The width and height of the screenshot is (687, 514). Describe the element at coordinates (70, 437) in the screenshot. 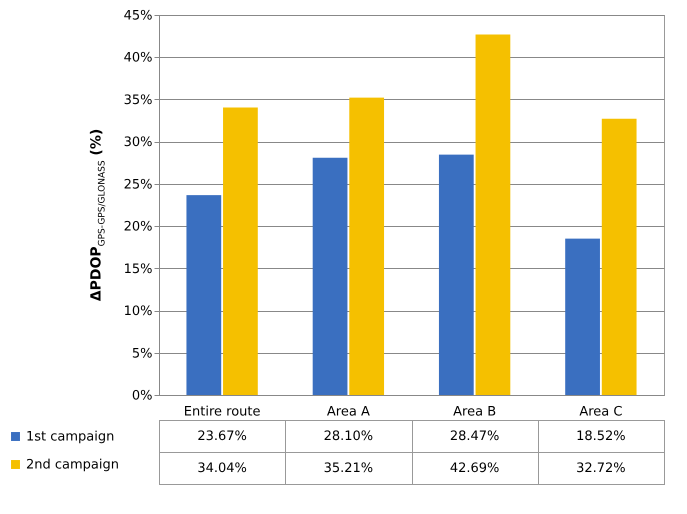

I see `legend-label: 1st campaign` at that location.